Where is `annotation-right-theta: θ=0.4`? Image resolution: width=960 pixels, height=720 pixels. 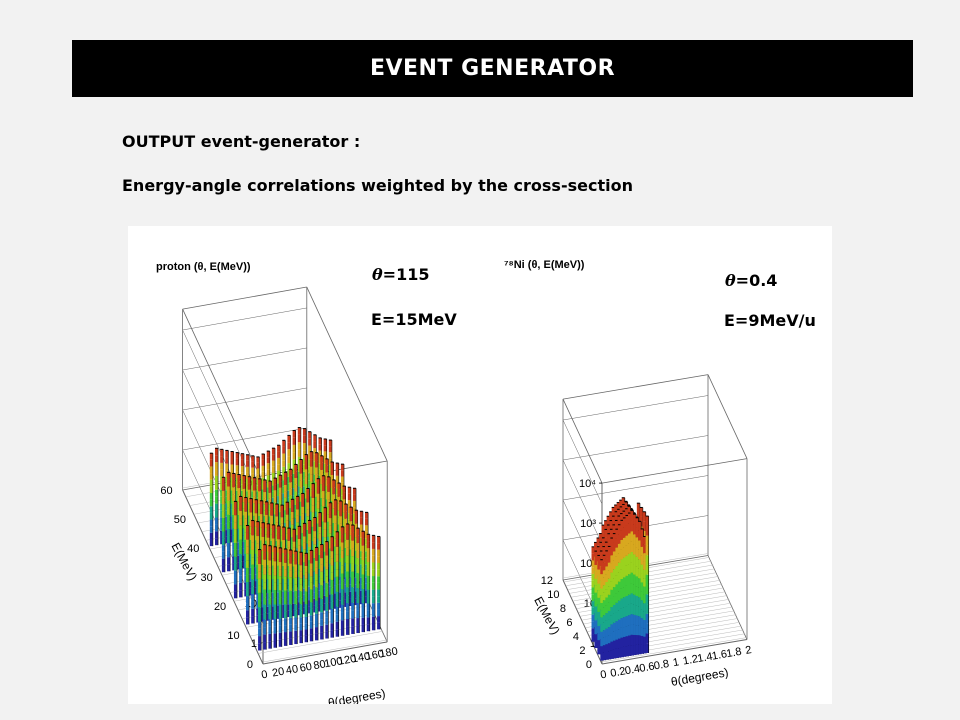
annotation-right-theta: θ=0.4 is located at coordinates (751, 280).